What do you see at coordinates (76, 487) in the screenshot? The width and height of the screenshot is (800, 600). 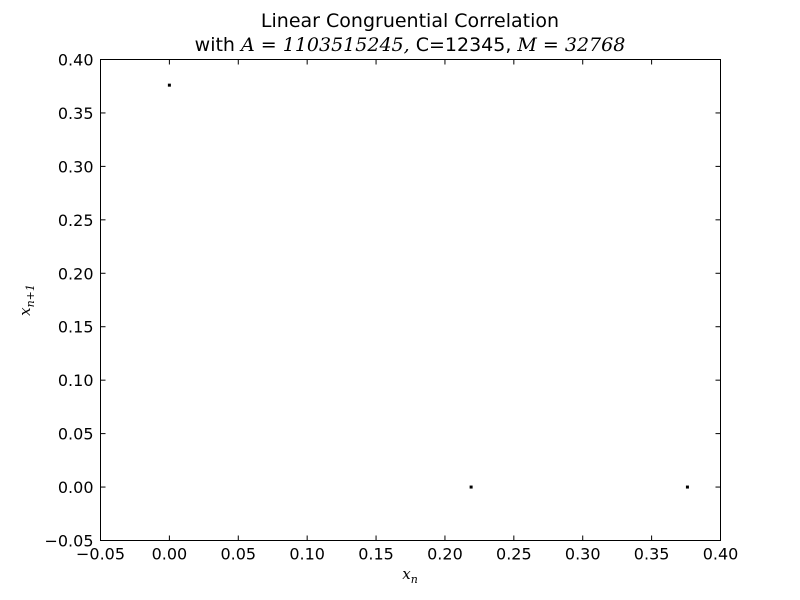 I see `y-tick-label: 0.00` at bounding box center [76, 487].